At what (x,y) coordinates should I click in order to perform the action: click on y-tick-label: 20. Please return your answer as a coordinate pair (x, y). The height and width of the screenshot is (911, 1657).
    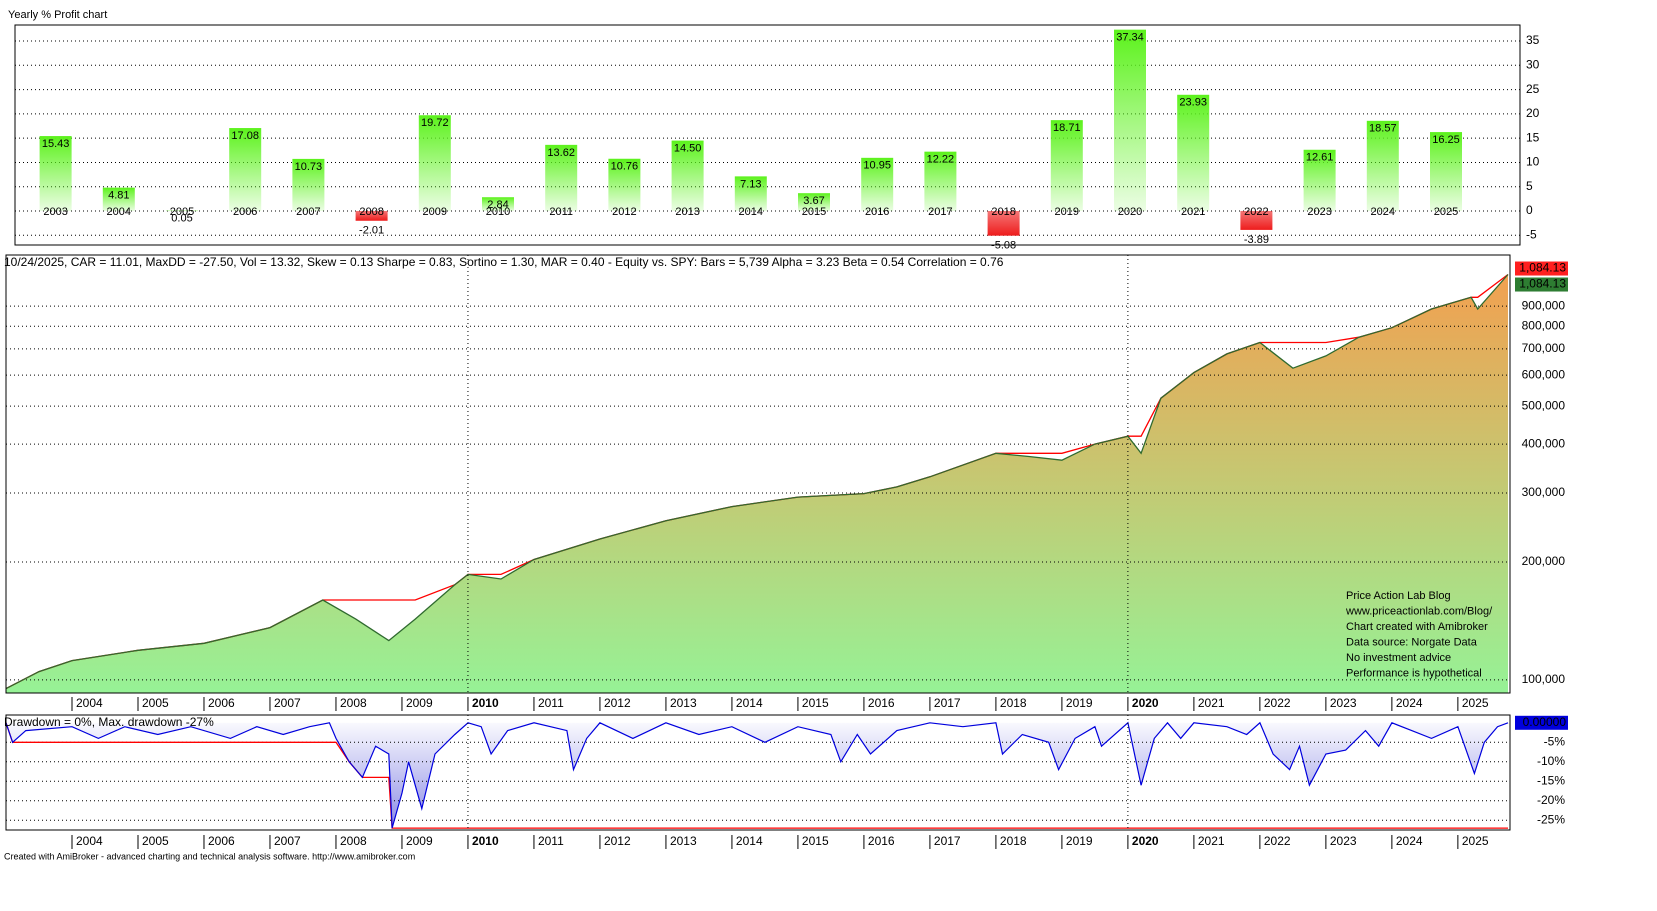
    Looking at the image, I should click on (1533, 113).